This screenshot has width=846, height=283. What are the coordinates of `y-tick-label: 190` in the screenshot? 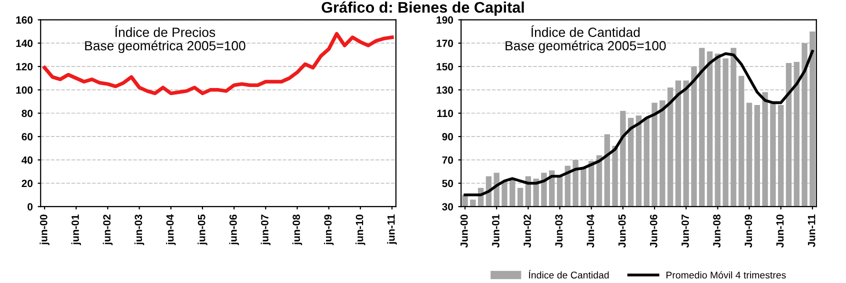 It's located at (445, 20).